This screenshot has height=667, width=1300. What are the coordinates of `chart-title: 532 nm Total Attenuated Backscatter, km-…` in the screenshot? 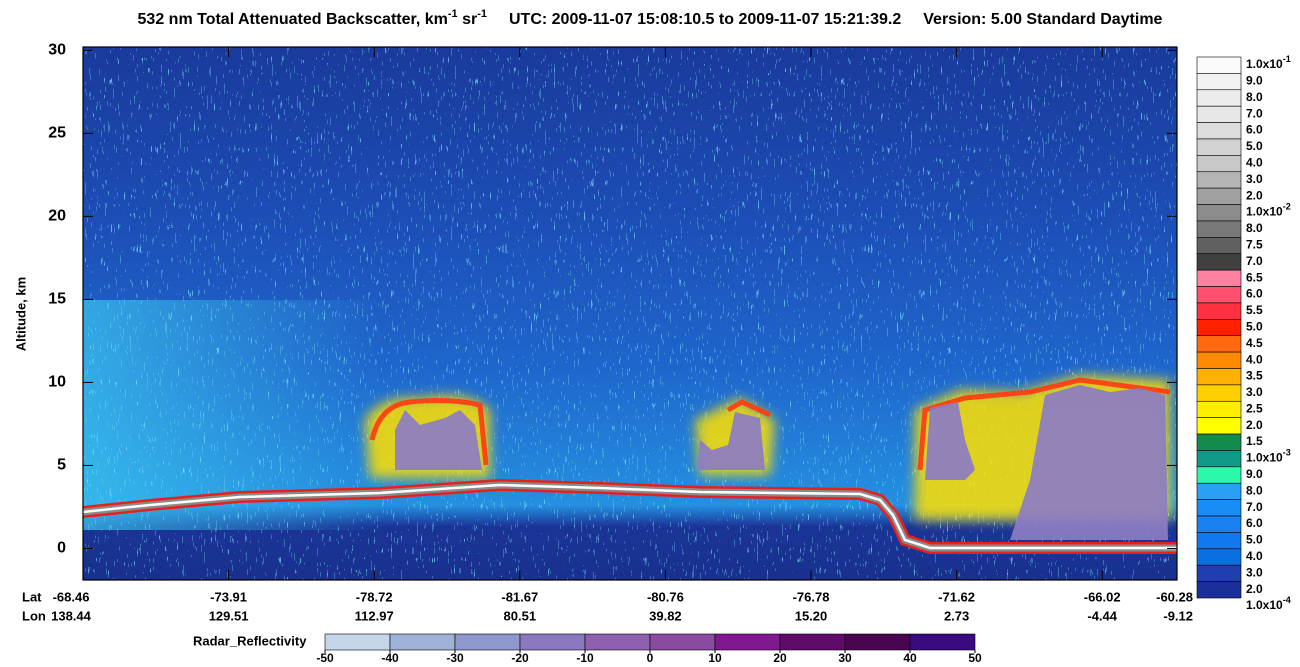 It's located at (650, 18).